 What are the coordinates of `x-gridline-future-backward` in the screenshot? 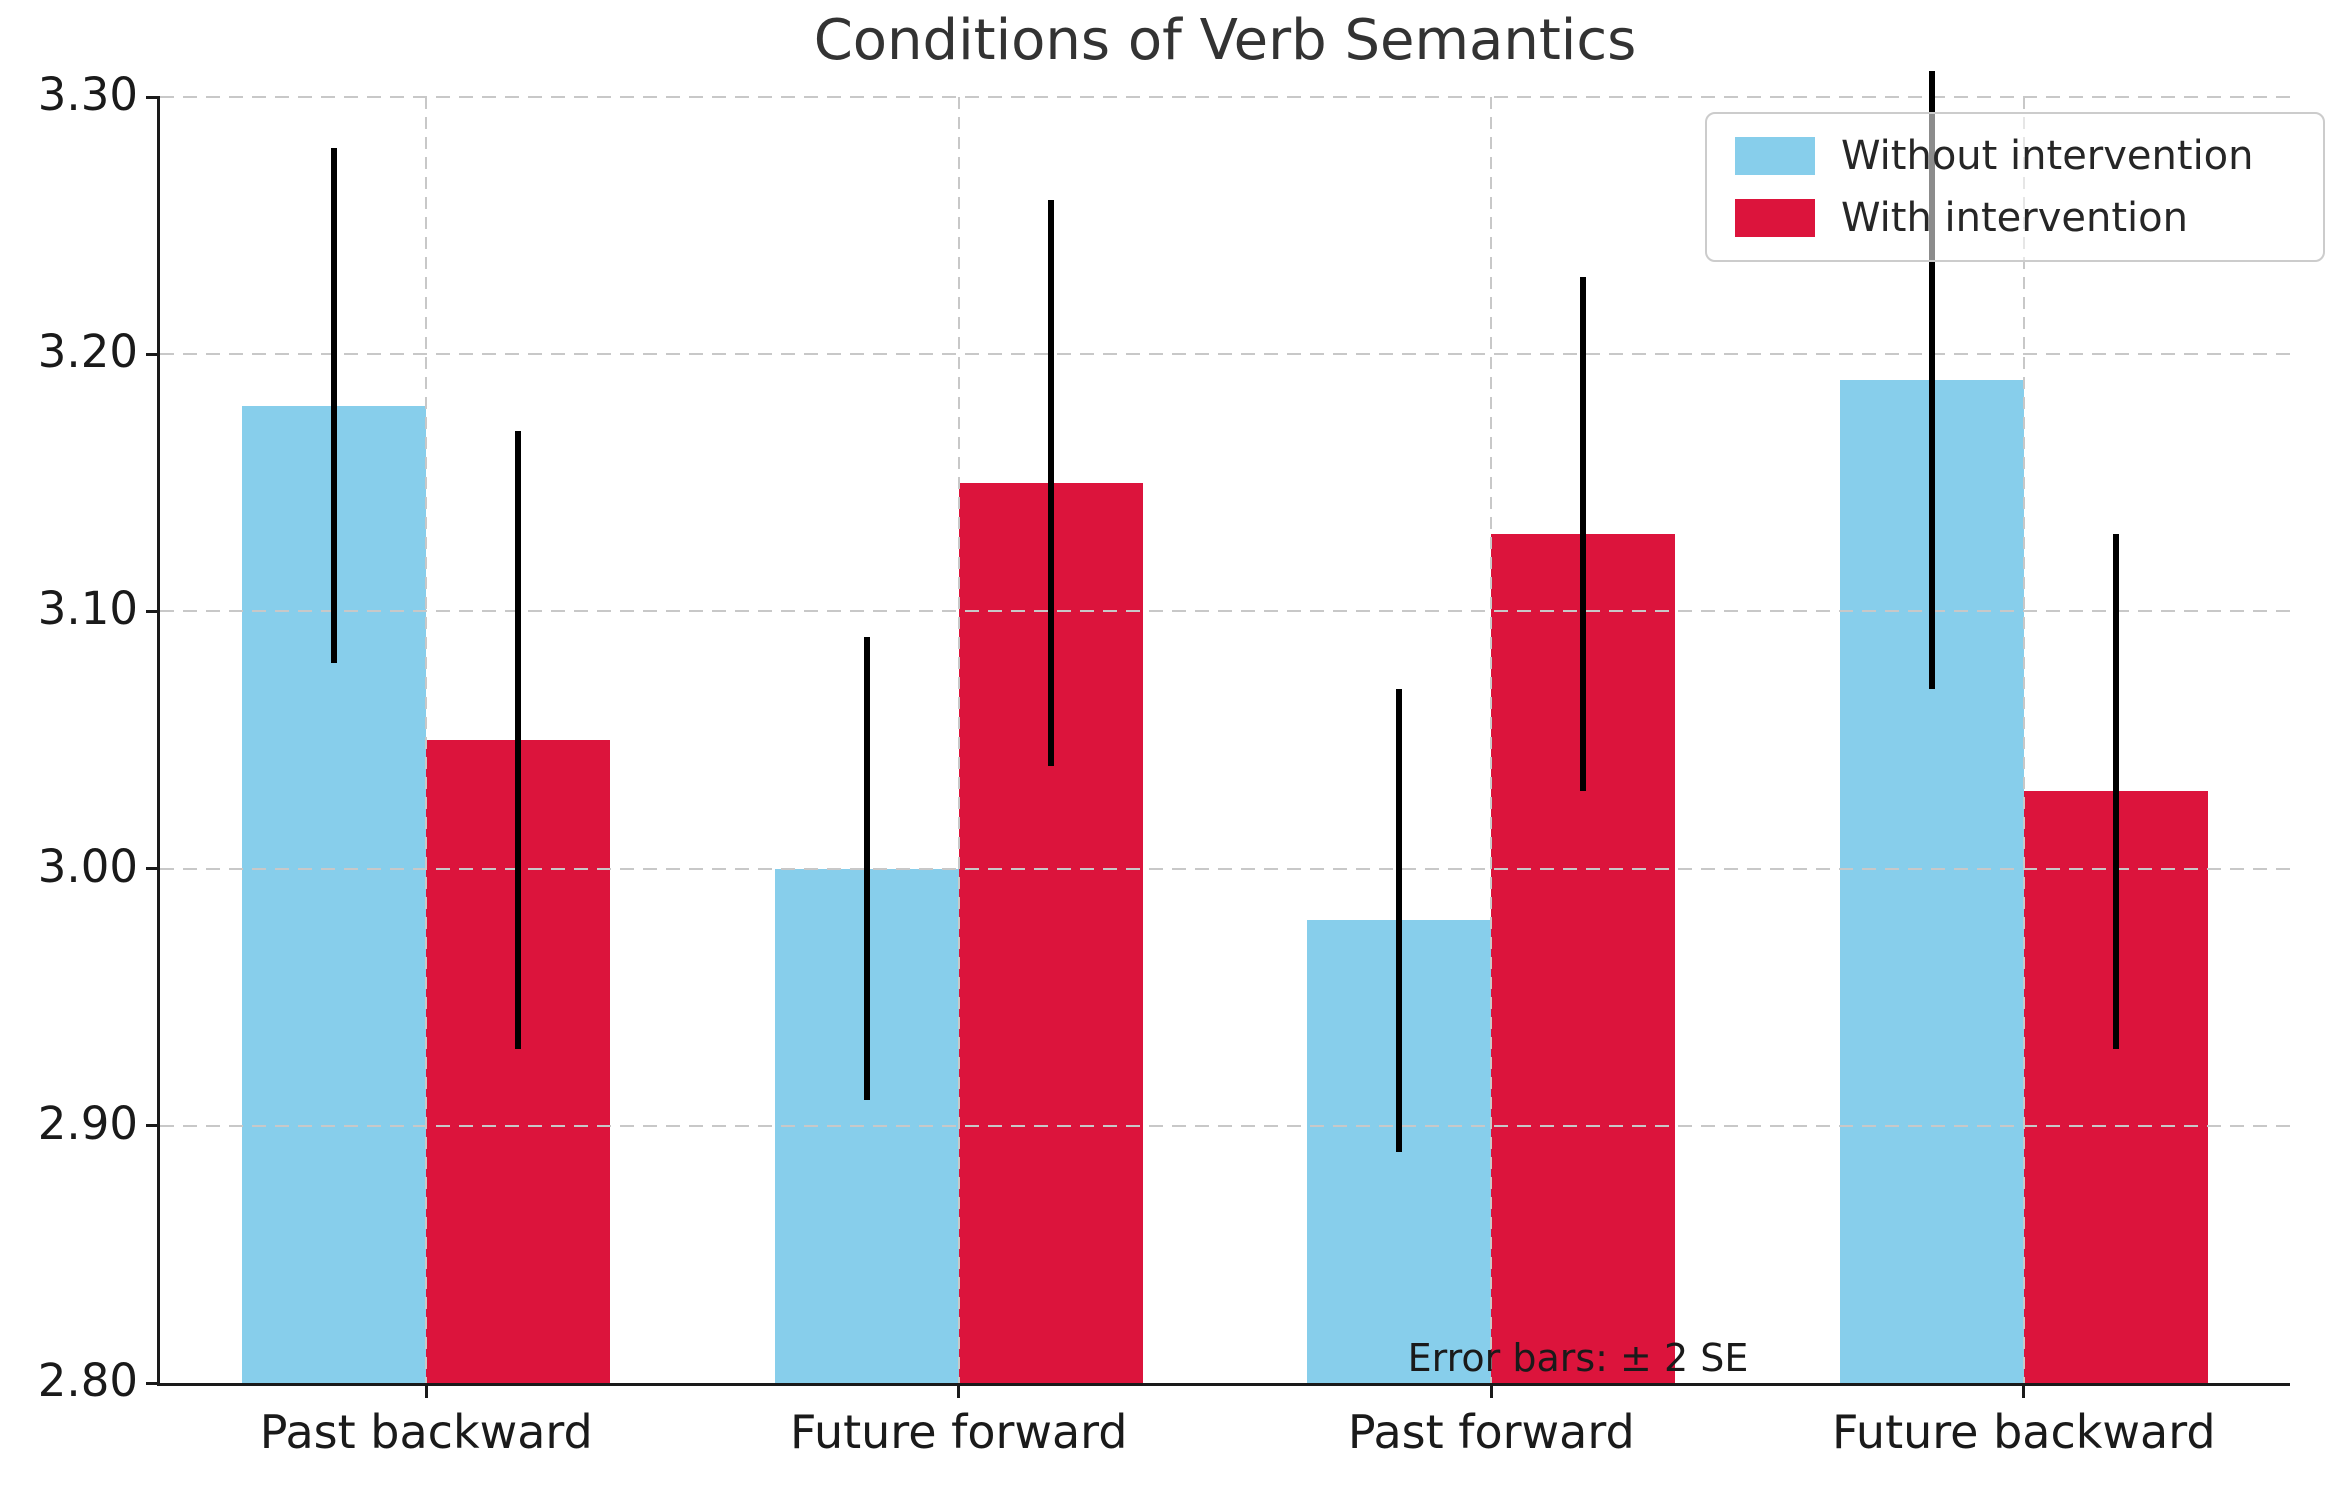 It's located at (2023, 740).